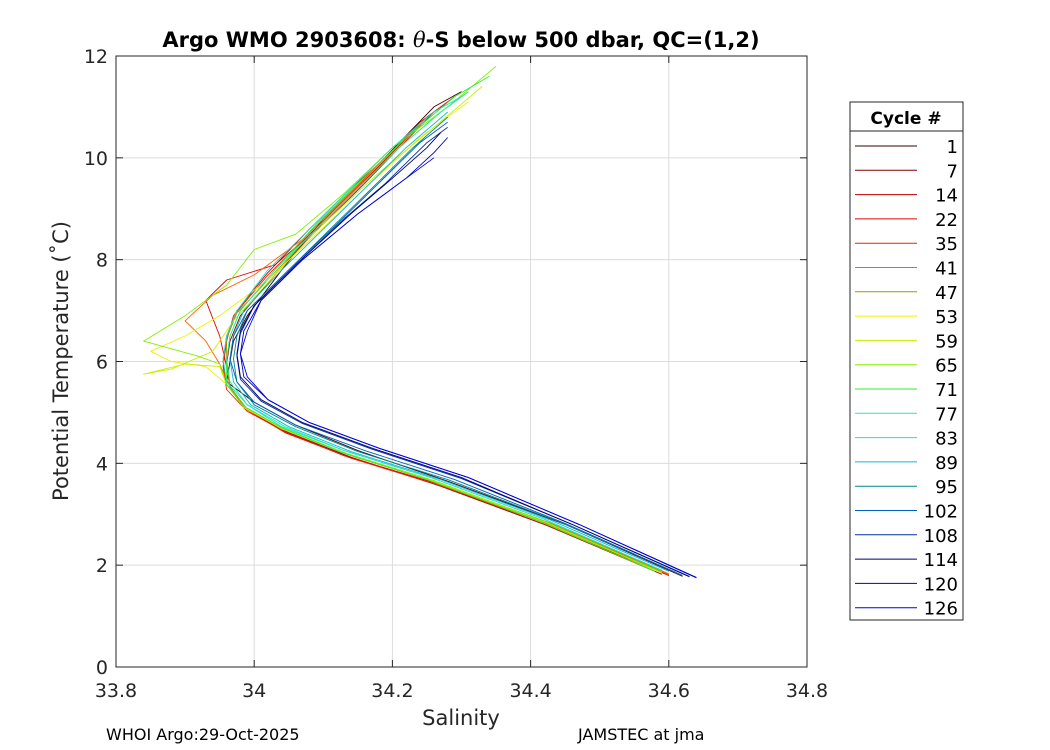  Describe the element at coordinates (946, 293) in the screenshot. I see `legend-label-cycle-47: 47` at that location.